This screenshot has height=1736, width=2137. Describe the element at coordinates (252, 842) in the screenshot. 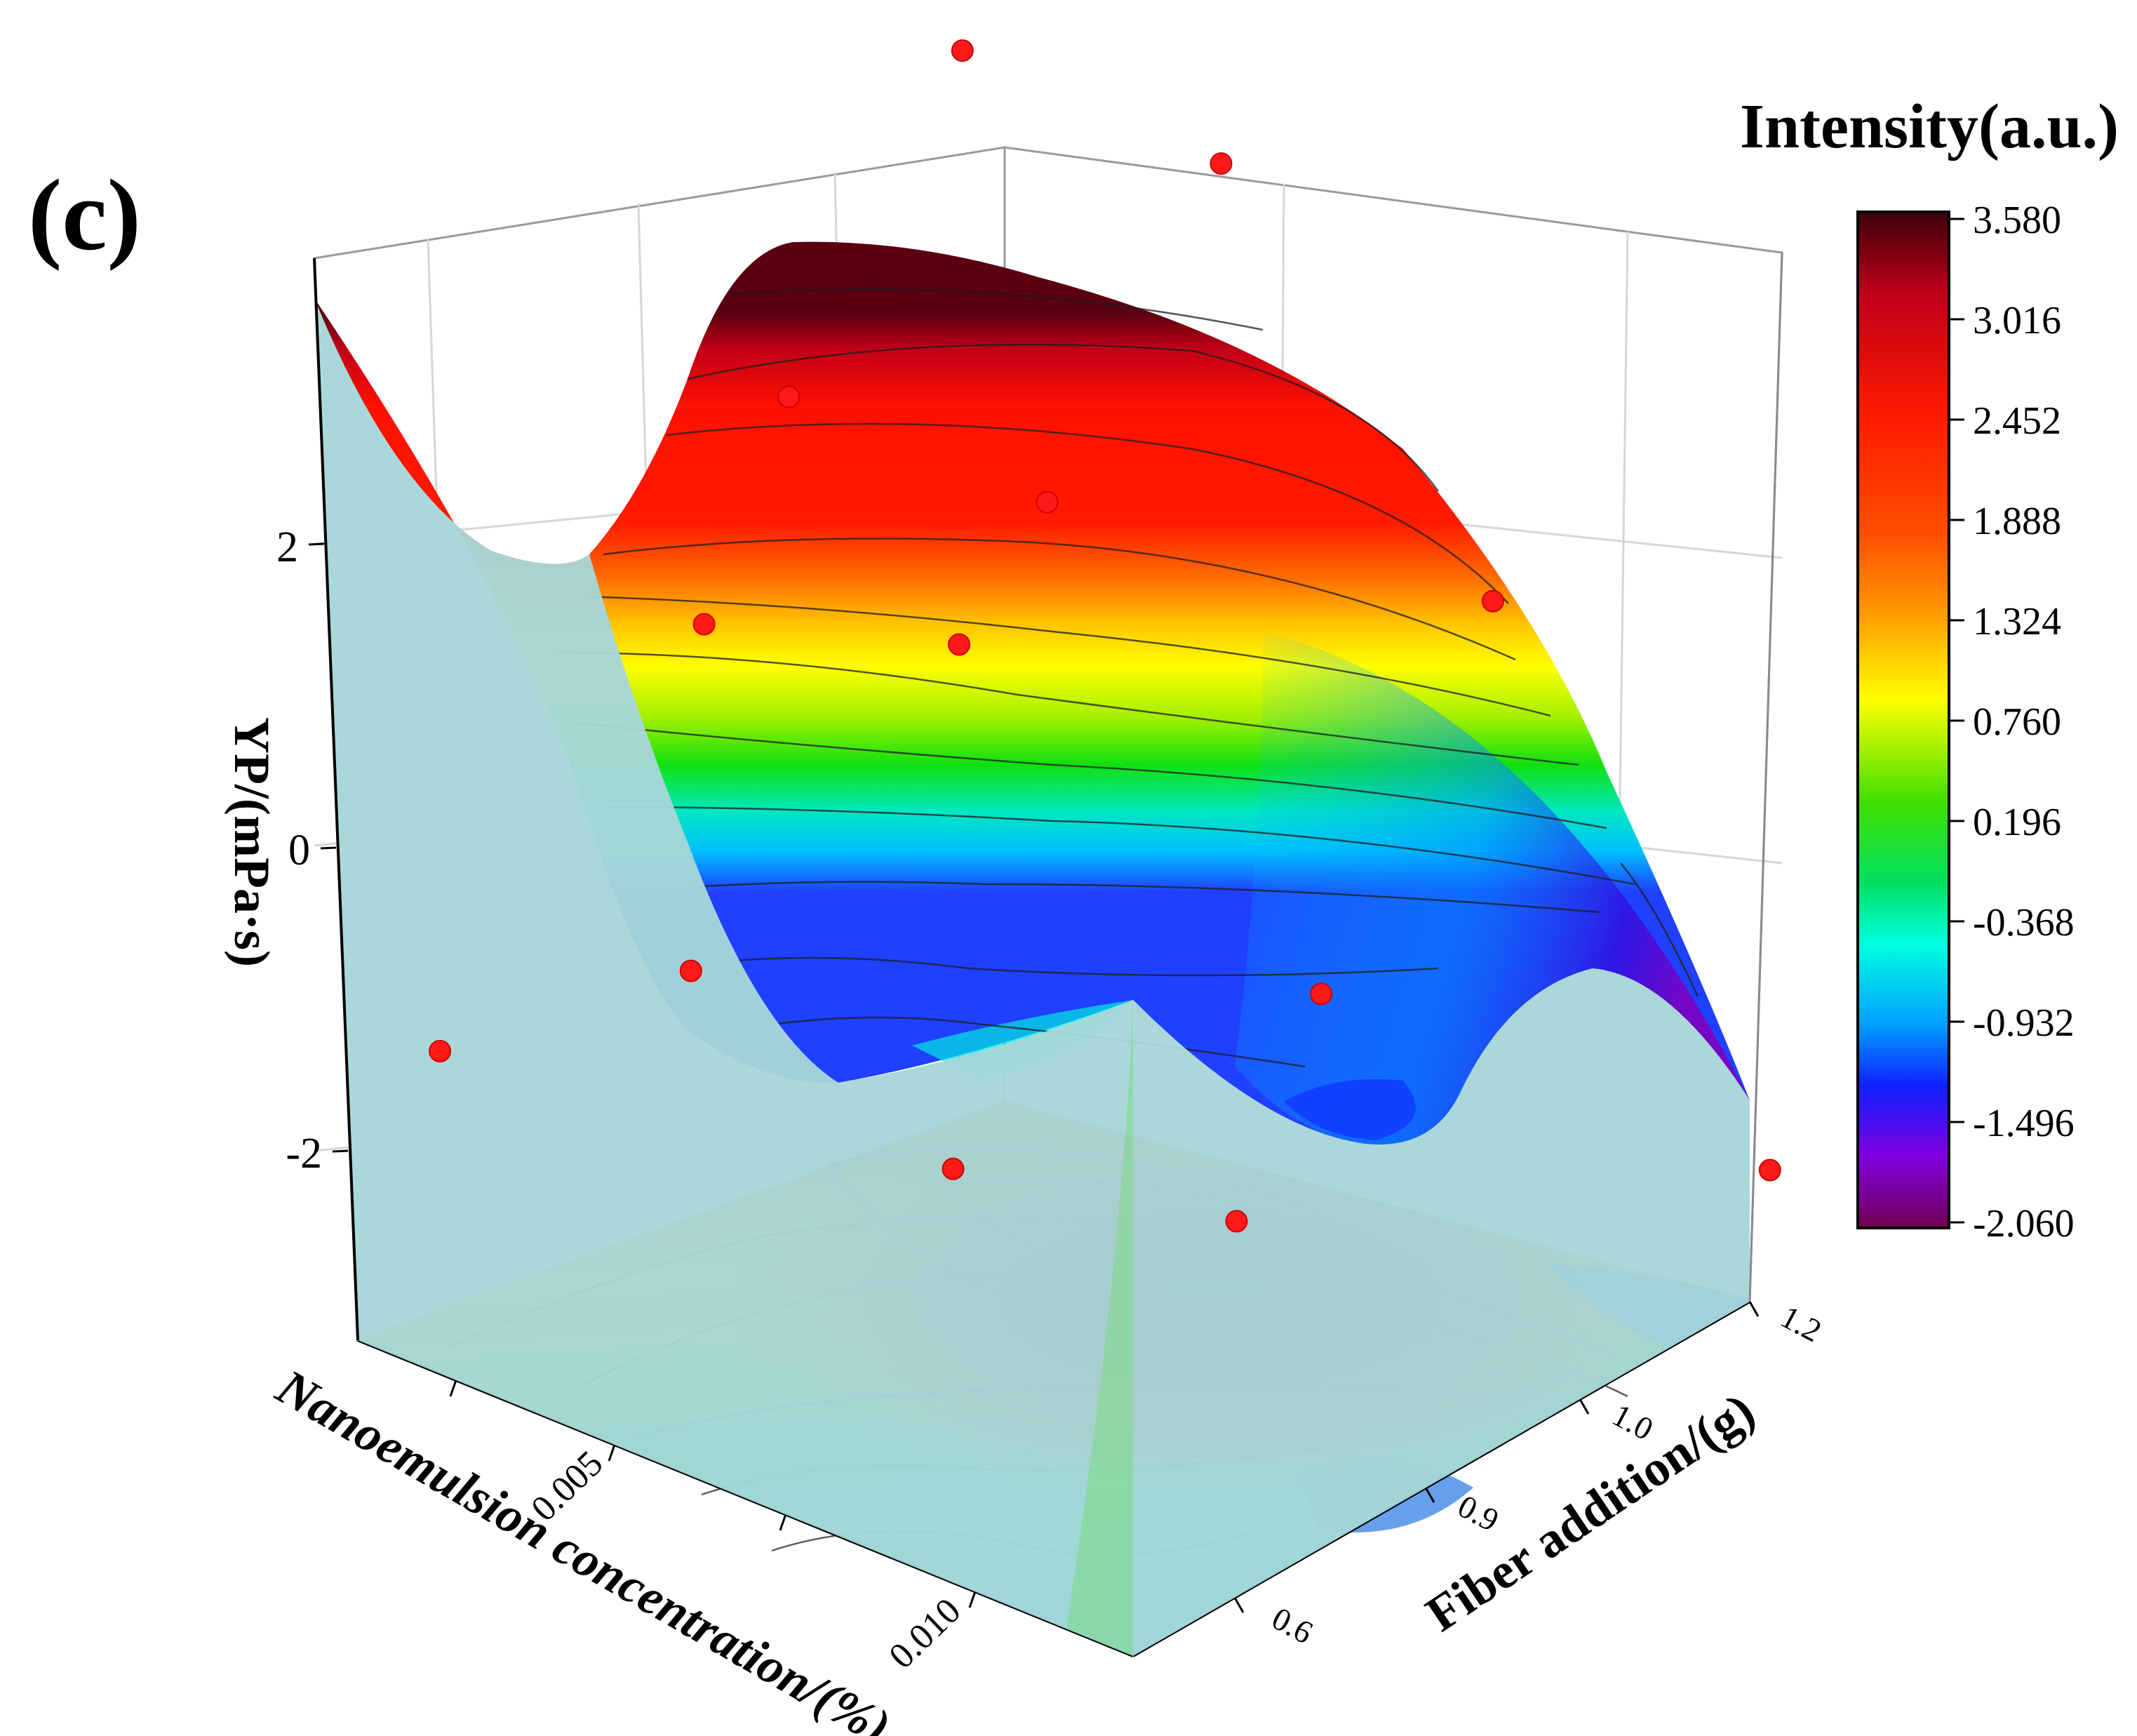

I see `z-axis-label: YP/(mPa·s)` at that location.